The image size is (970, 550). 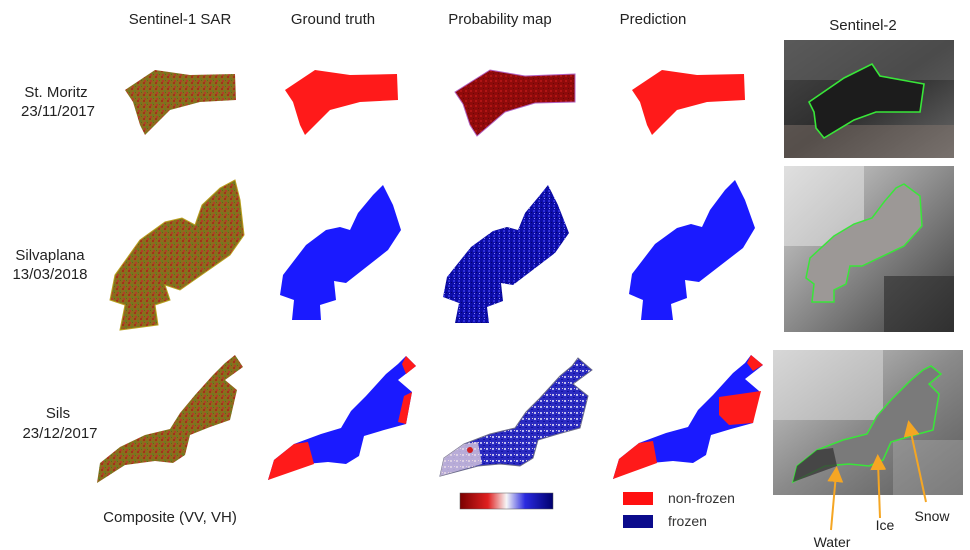 What do you see at coordinates (688, 102) in the screenshot?
I see `st-moritz-prediction-panel` at bounding box center [688, 102].